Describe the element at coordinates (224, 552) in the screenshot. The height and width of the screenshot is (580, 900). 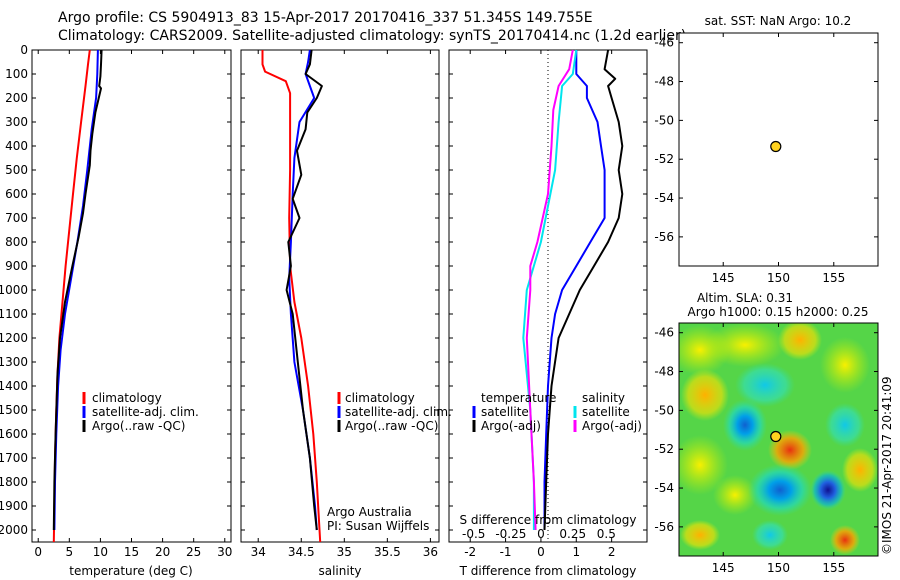
I see `x-tick-label: 30` at that location.